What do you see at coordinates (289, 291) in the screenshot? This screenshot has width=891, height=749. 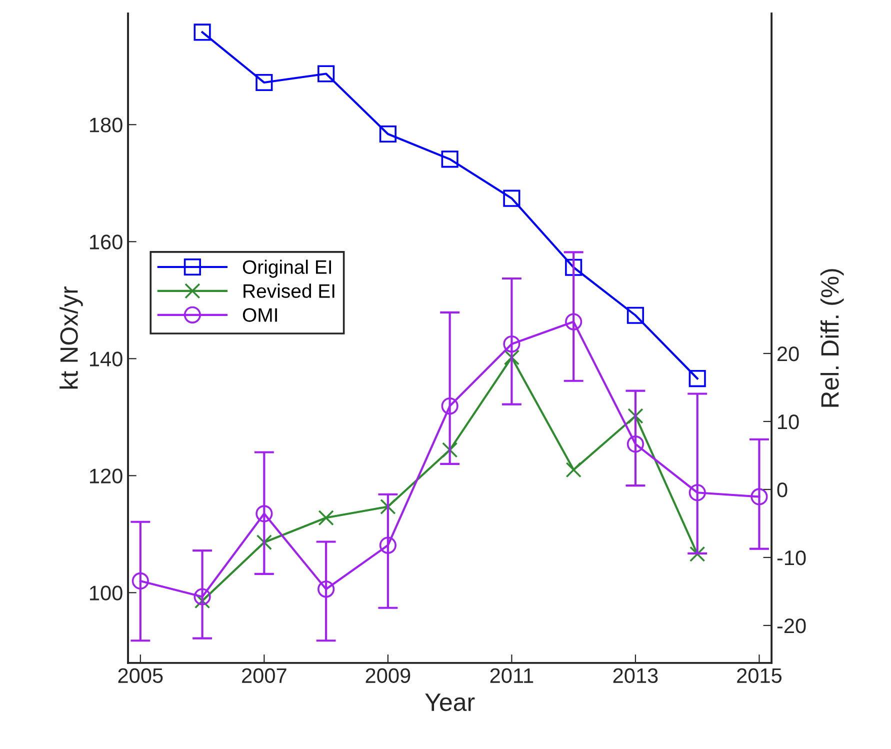 I see `legend-label: Revised EI` at bounding box center [289, 291].